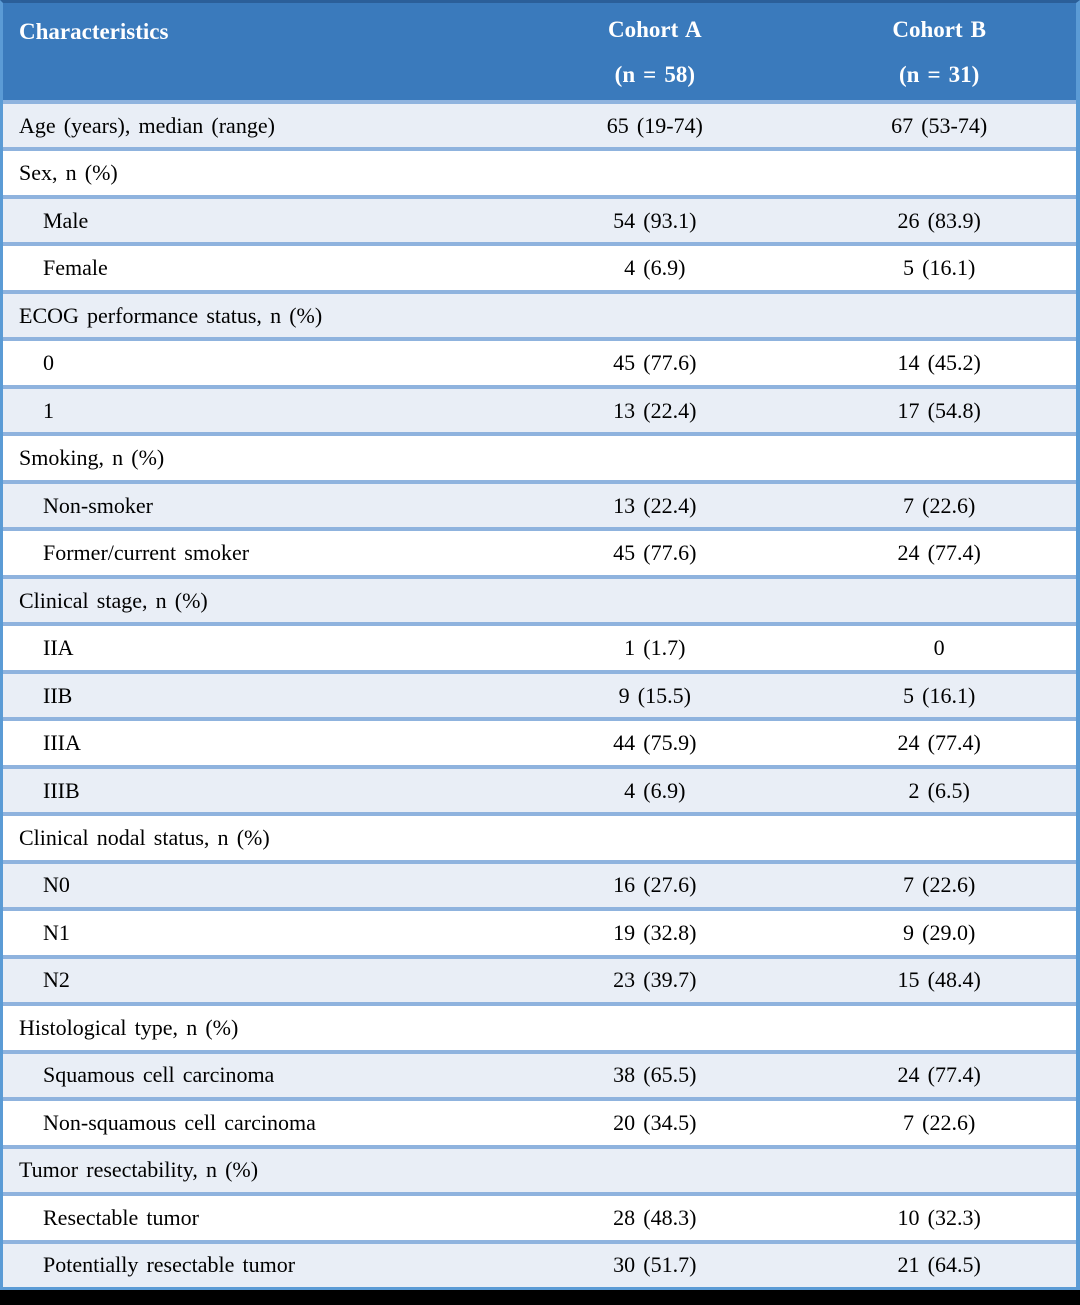 The image size is (1080, 1305). What do you see at coordinates (655, 743) in the screenshot?
I see `cohort-a-value: 44 (75.9)` at bounding box center [655, 743].